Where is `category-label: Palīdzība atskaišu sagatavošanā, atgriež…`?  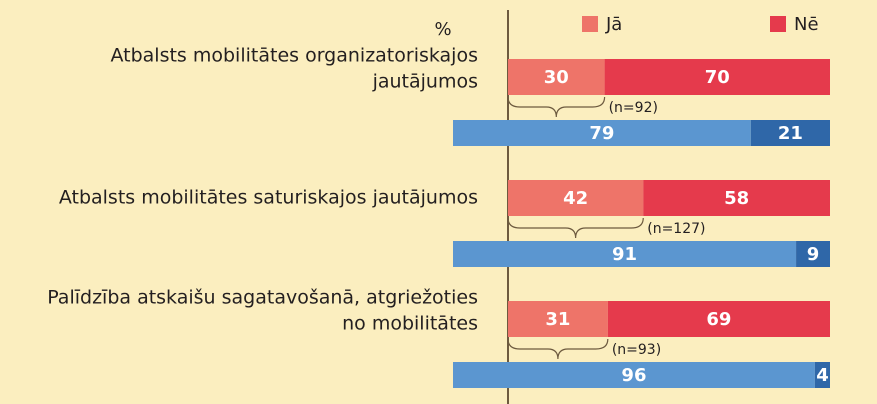 category-label: Palīdzība atskaišu sagatavošanā, atgriež… is located at coordinates (262, 298).